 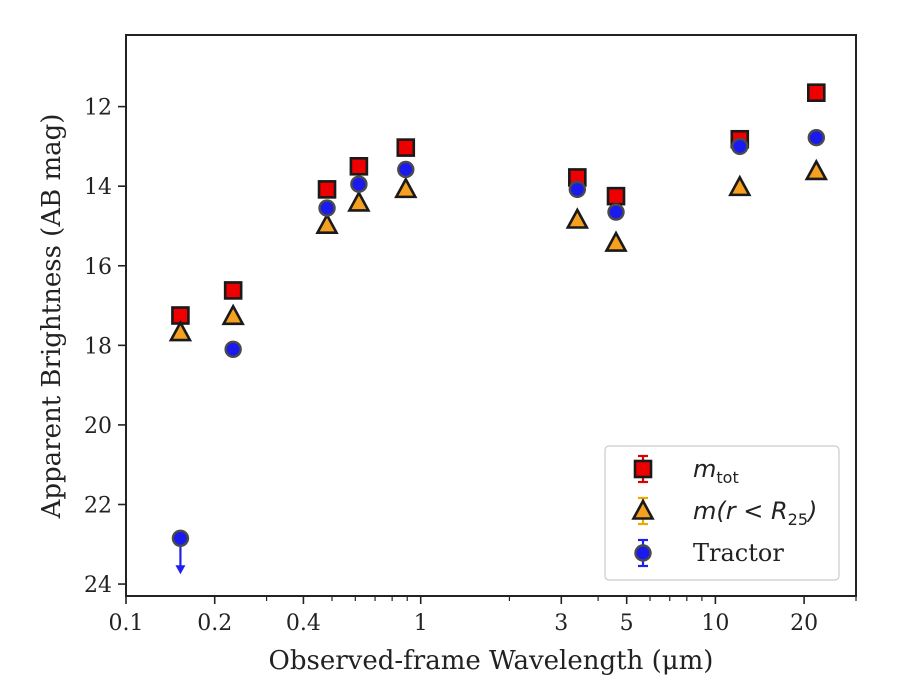 What do you see at coordinates (755, 513) in the screenshot?
I see `legend-entry-label: m(r < R25)` at bounding box center [755, 513].